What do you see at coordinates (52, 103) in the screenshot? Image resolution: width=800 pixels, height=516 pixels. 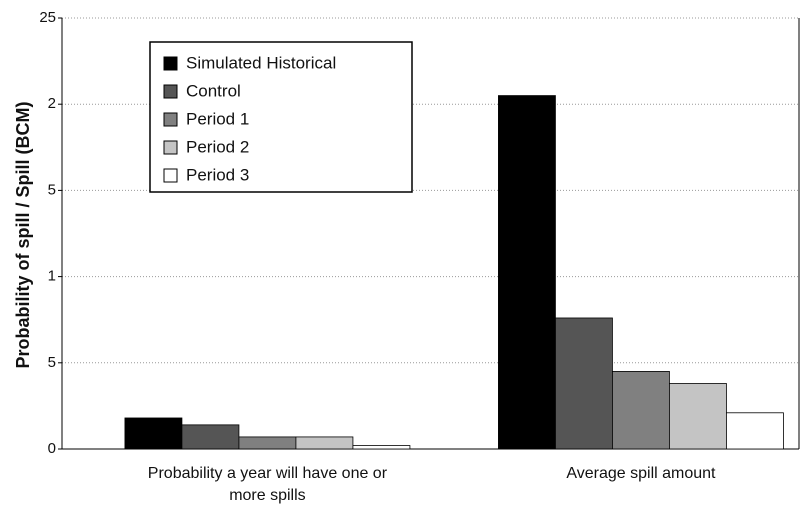 I see `y-tick-label: 2` at bounding box center [52, 103].